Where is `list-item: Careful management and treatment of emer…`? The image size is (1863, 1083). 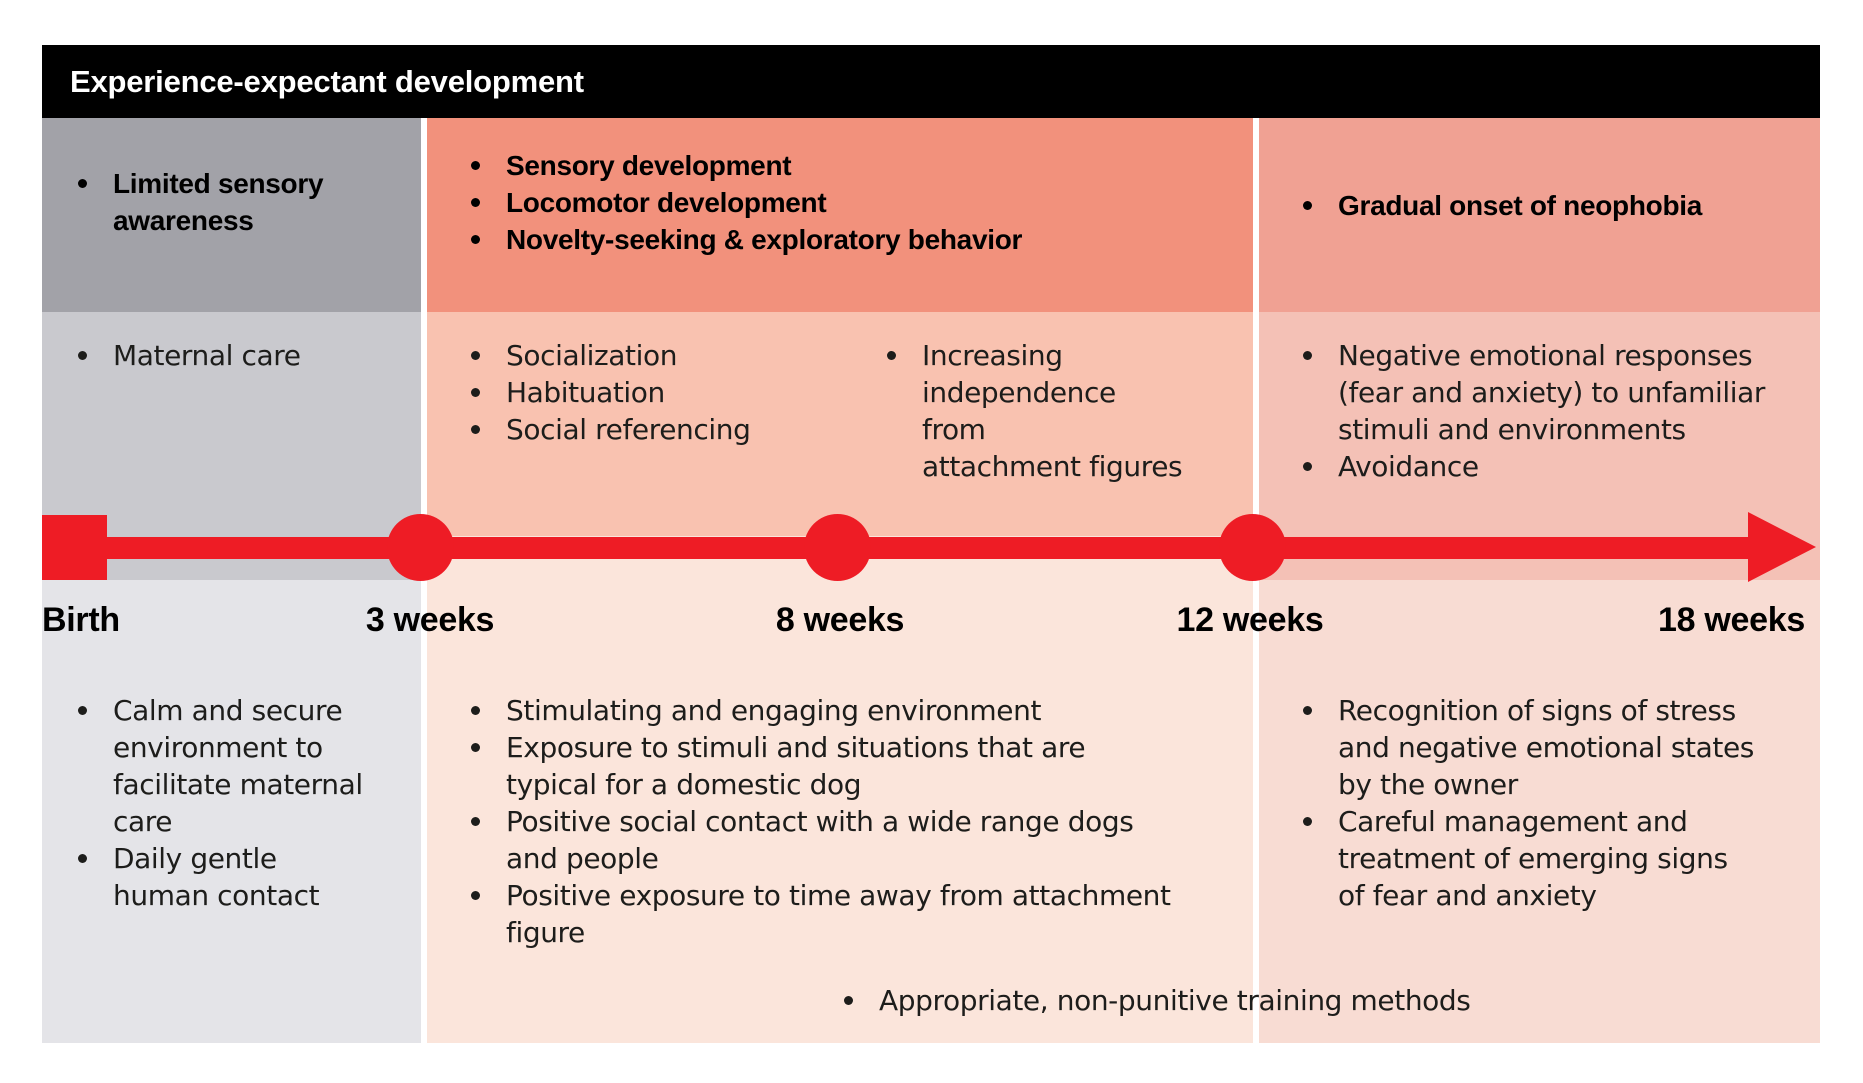
list-item: Careful management and treatment of emer… is located at coordinates (1554, 858).